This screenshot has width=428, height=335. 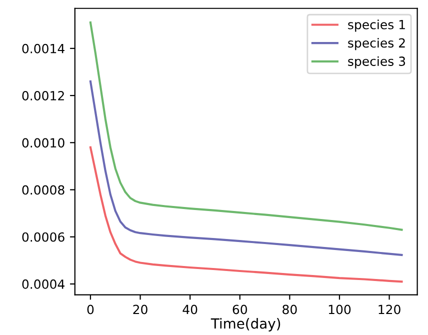 I want to click on y-tick-label: 0.0012, so click(x=43, y=95).